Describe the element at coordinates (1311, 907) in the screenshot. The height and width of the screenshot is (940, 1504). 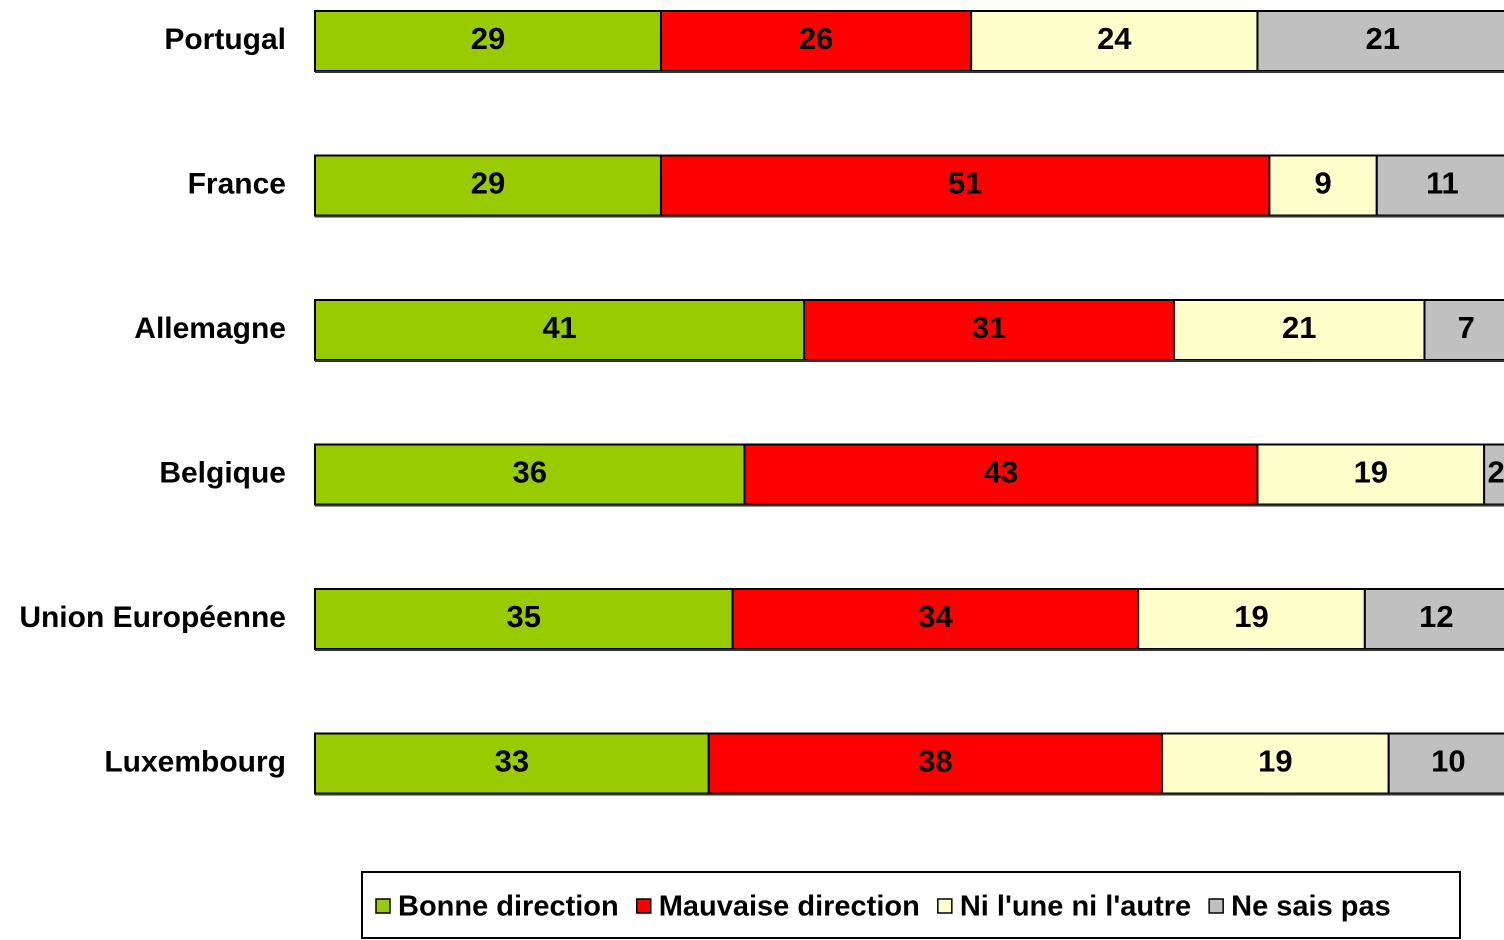
I see `legend-label: Ne sais pas` at that location.